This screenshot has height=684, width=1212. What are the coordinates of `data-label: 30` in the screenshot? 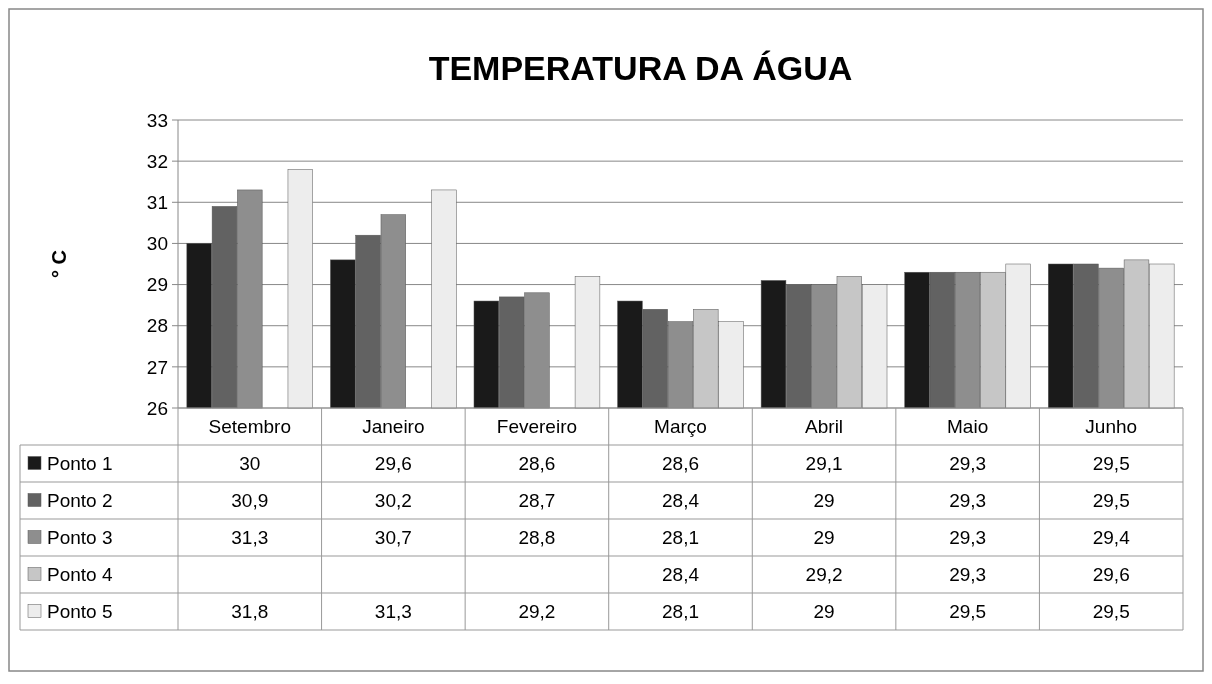 It's located at (250, 464).